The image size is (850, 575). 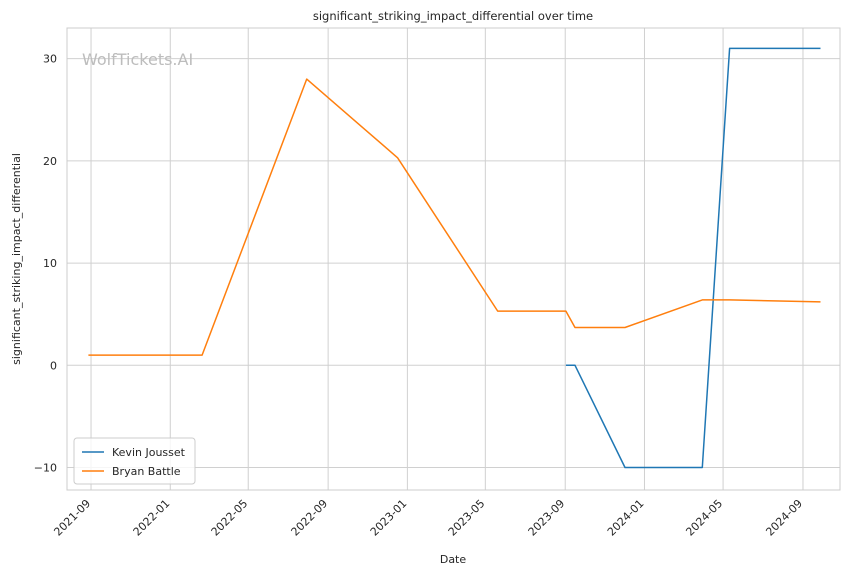 What do you see at coordinates (146, 471) in the screenshot?
I see `legend-label-bryan-battle: Bryan Battle` at bounding box center [146, 471].